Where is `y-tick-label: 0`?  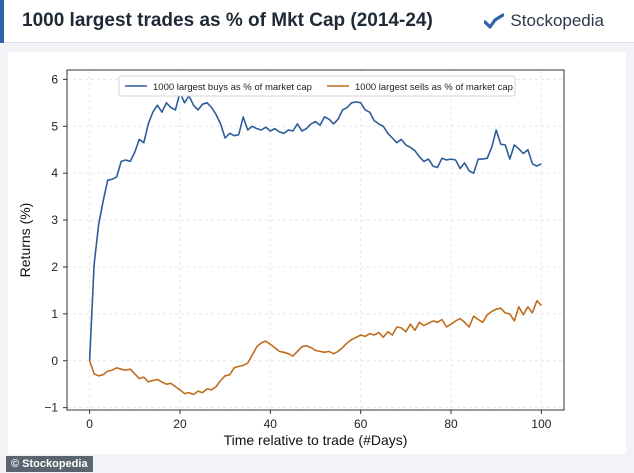
y-tick-label: 0 is located at coordinates (54, 361).